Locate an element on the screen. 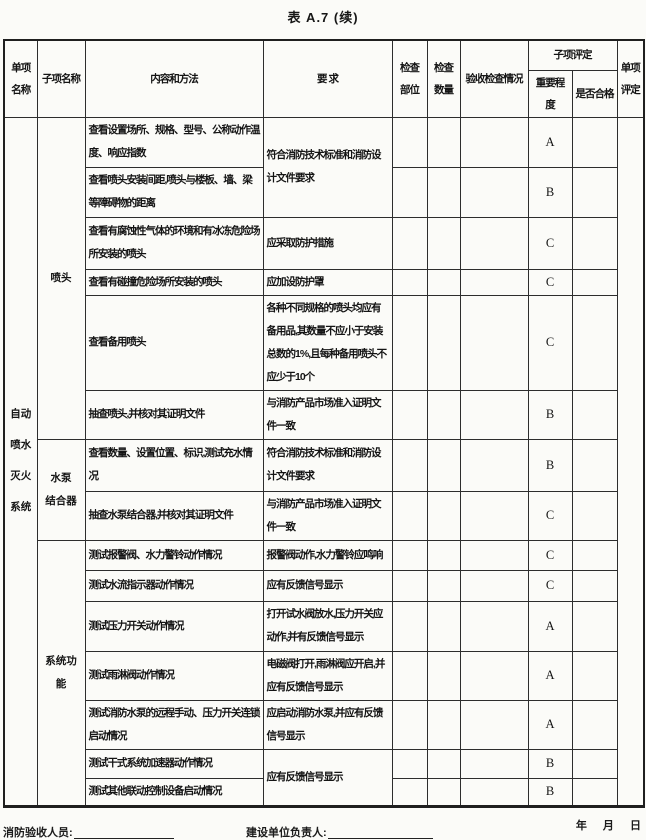 The image size is (646, 840). header-item-eval: 单项 评定 is located at coordinates (630, 78).